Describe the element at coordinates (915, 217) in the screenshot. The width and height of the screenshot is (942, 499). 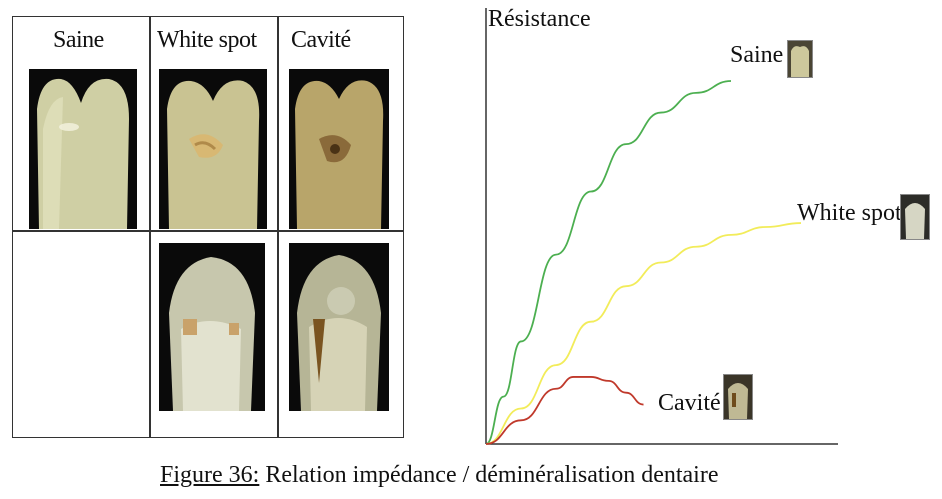
I see `thumbnail-white-spot` at that location.